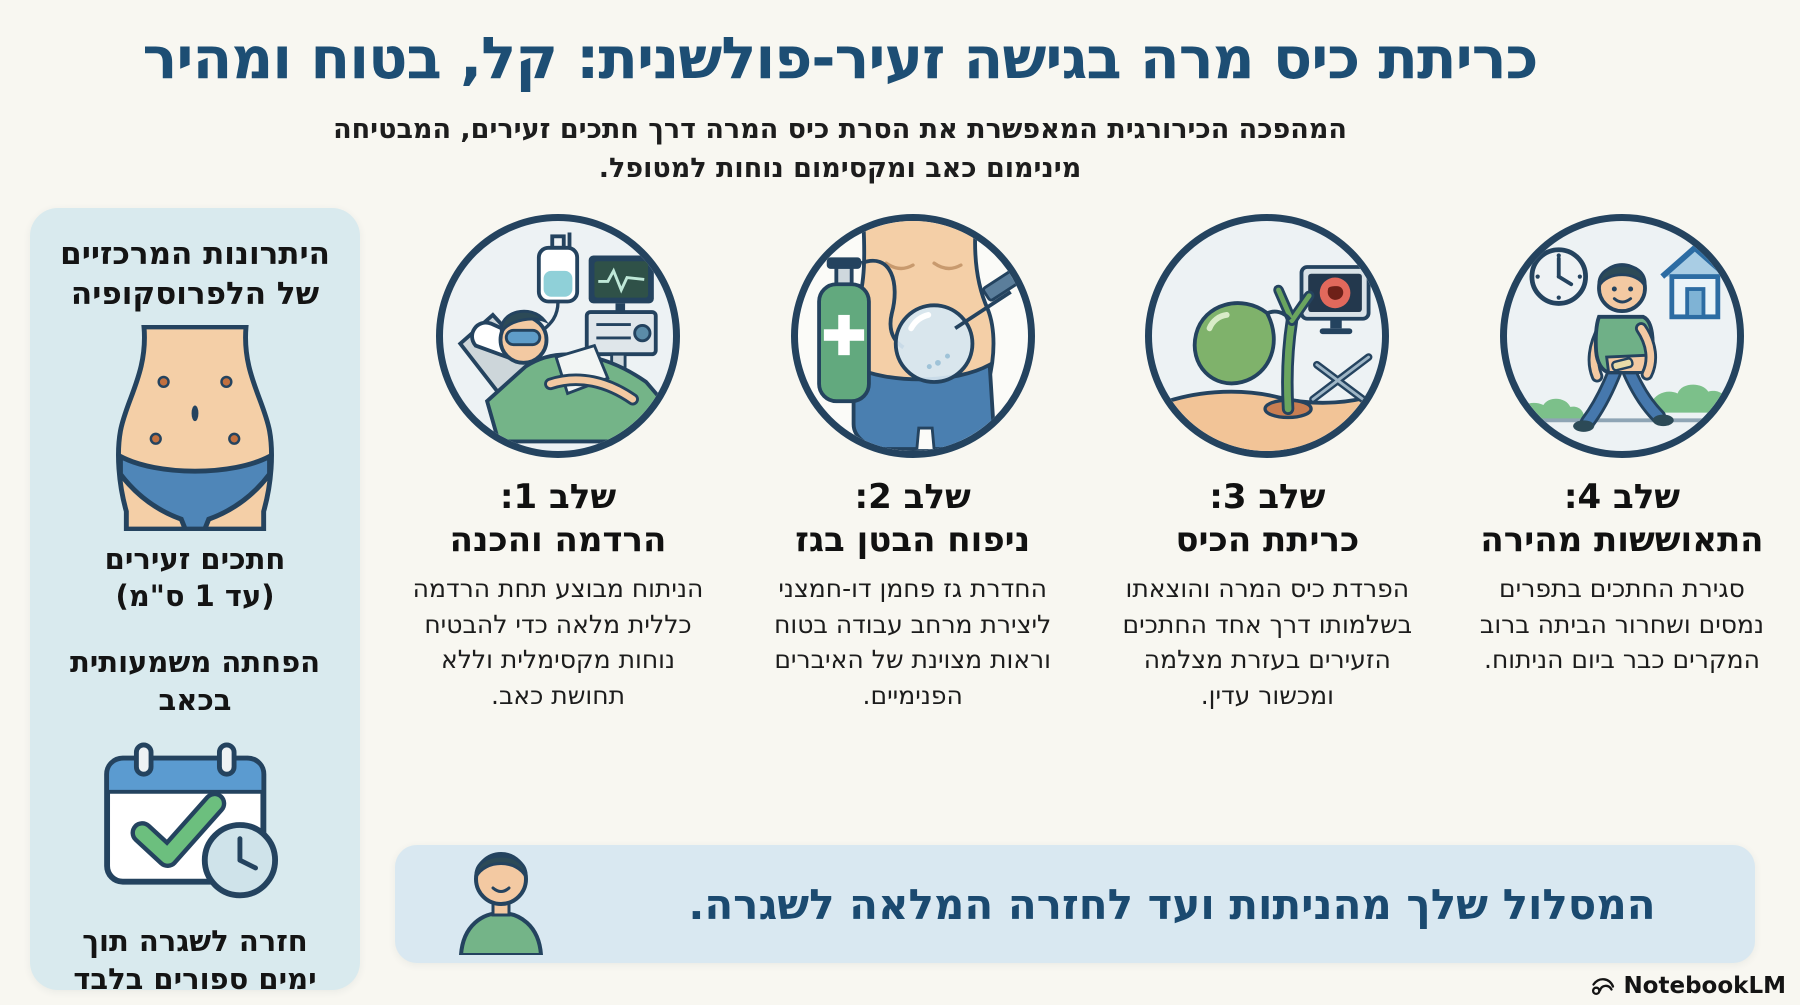 Image resolution: width=1800 pixels, height=1005 pixels. I want to click on gallbladder-extraction-icon, so click(1267, 336).